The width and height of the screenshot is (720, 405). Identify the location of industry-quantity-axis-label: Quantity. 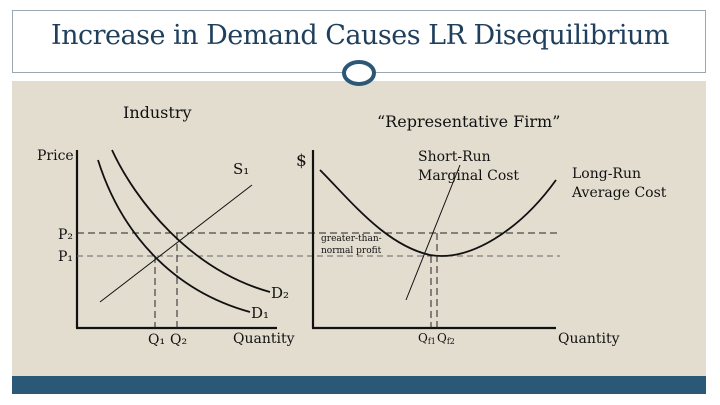
(264, 339).